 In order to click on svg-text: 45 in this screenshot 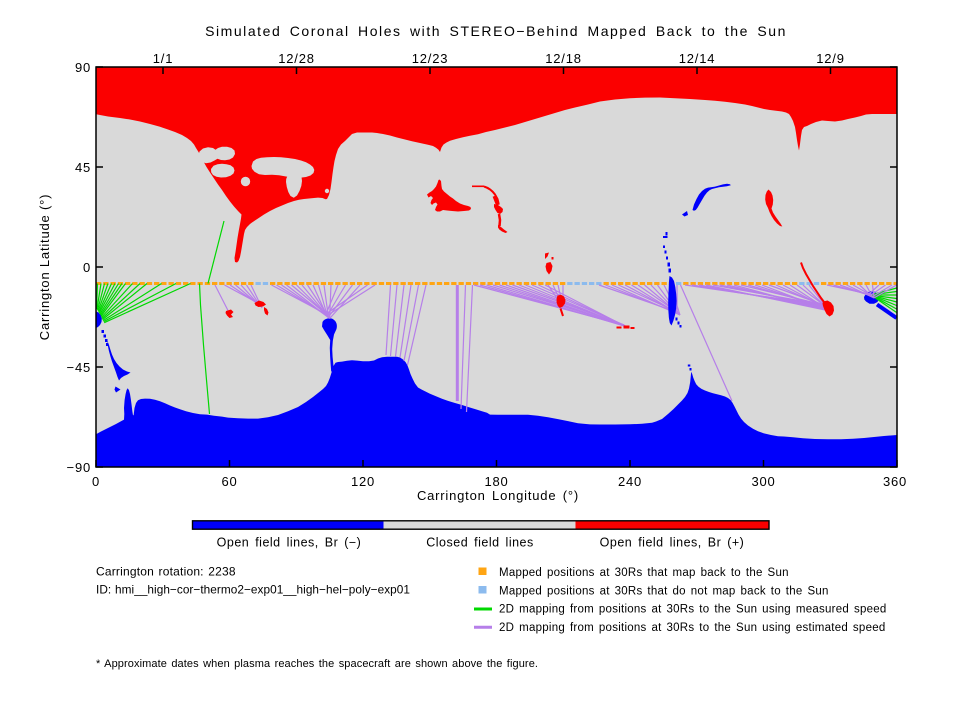, I will do `click(83, 167)`.